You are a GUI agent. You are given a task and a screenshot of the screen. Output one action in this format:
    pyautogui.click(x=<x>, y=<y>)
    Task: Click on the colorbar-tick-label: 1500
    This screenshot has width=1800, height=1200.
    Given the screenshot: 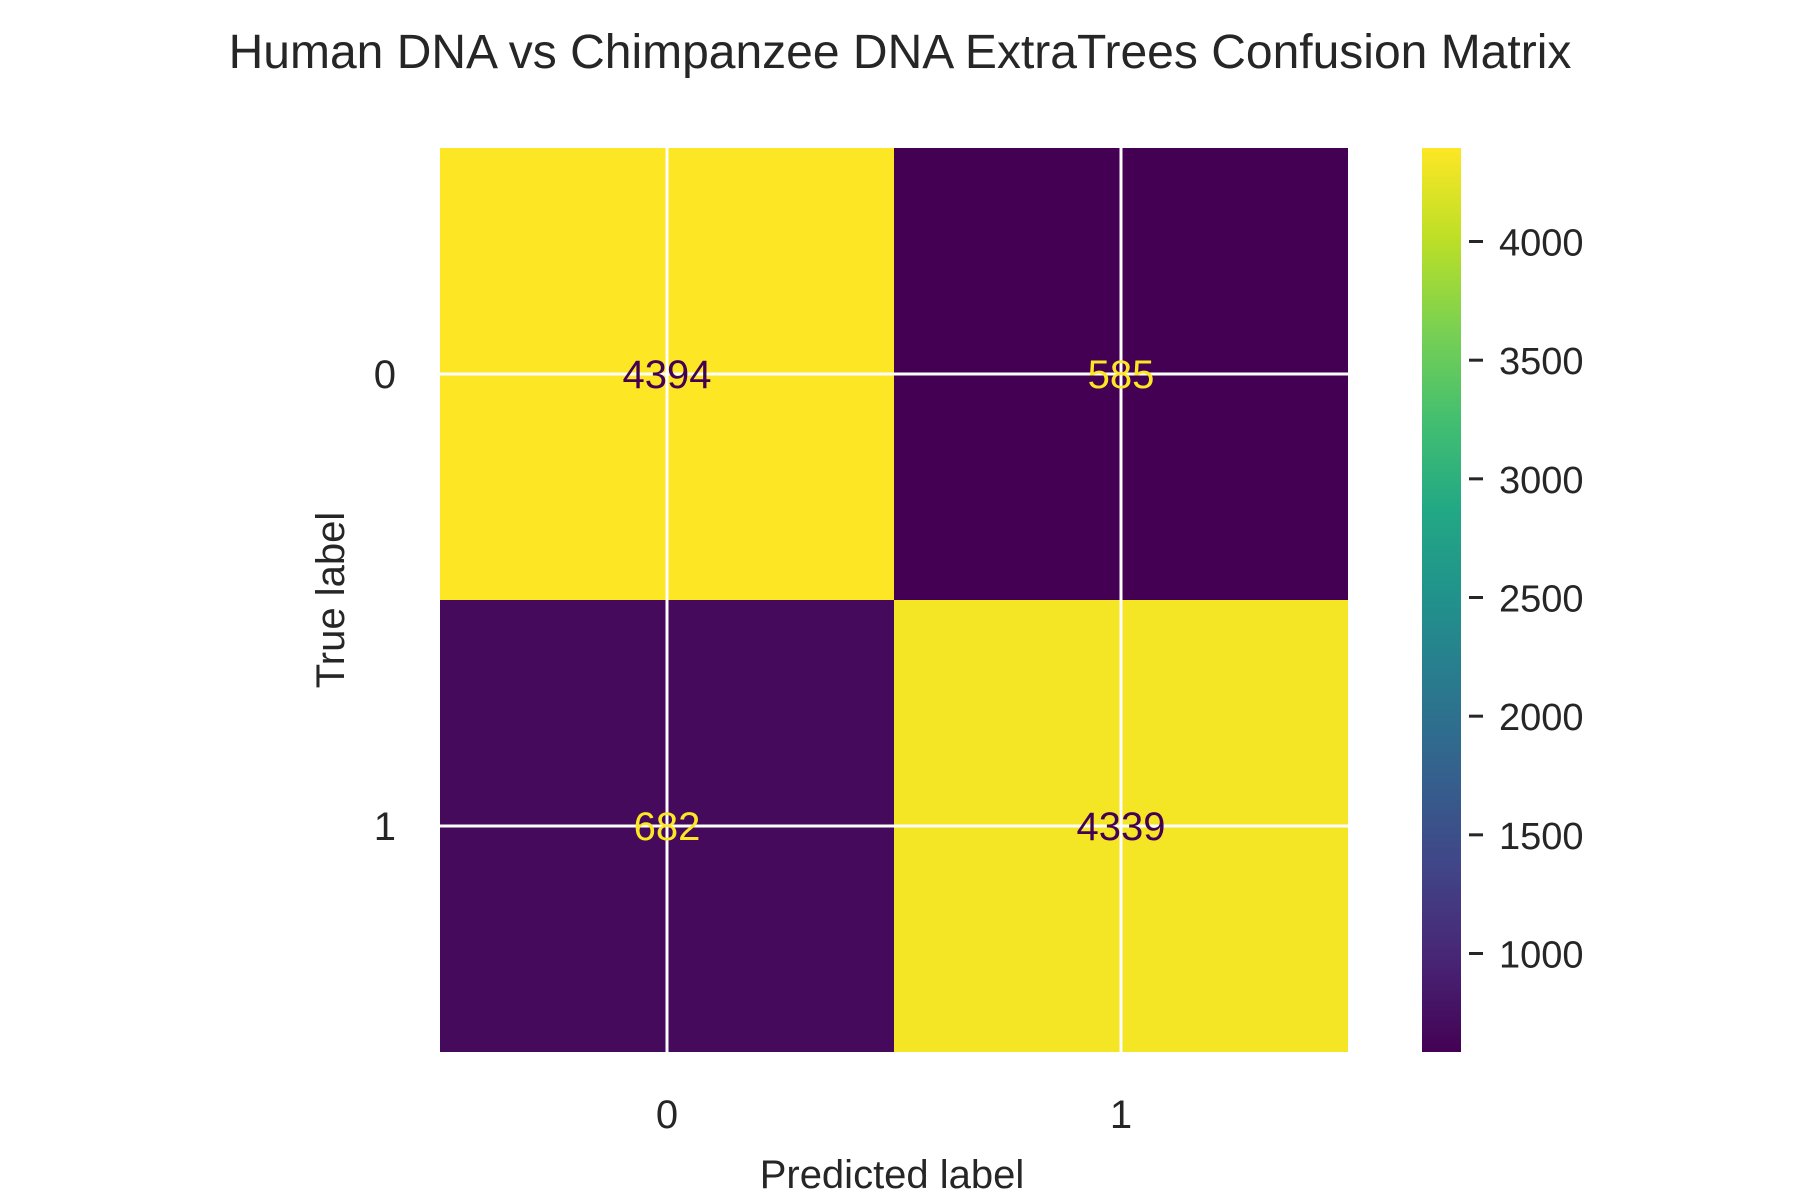 What is the action you would take?
    pyautogui.click(x=1541, y=837)
    